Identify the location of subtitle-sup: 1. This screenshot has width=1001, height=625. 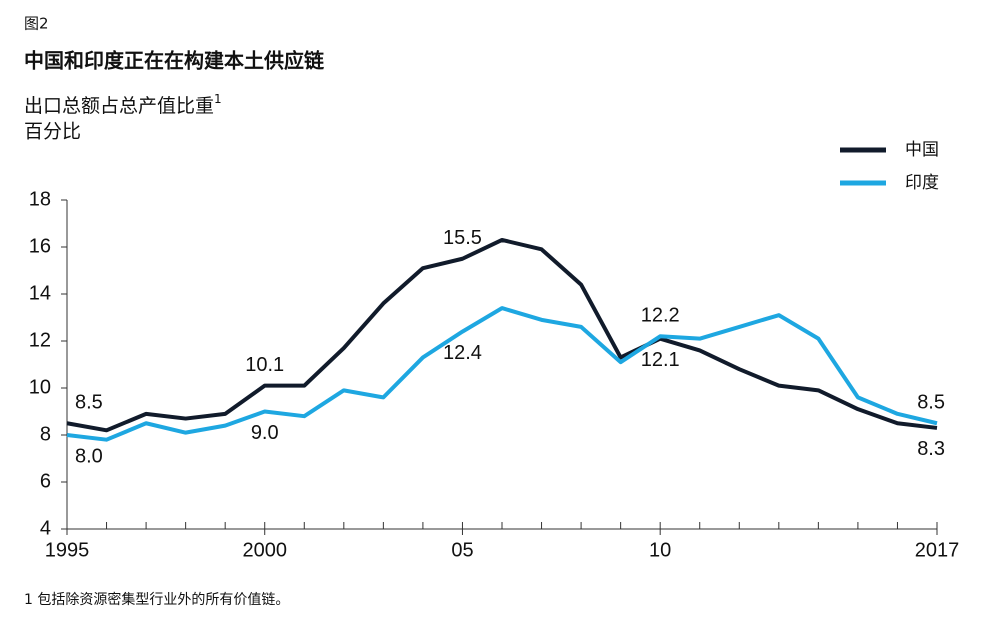
(218, 99).